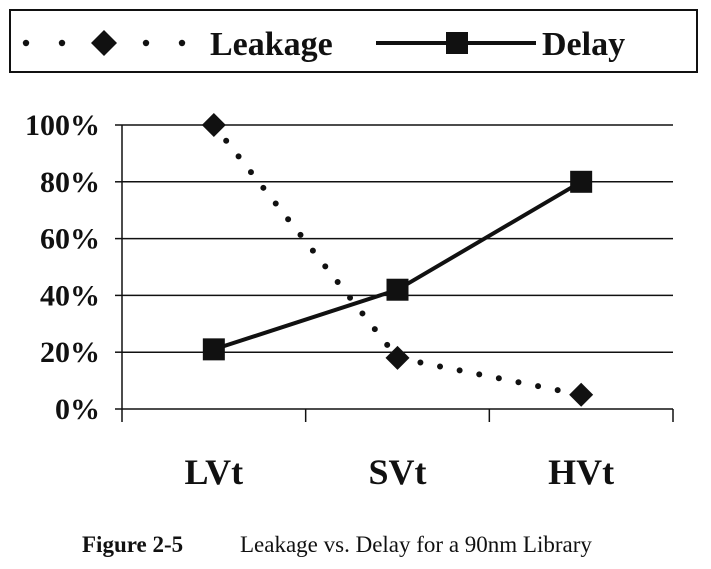  I want to click on legend-box, so click(353, 41).